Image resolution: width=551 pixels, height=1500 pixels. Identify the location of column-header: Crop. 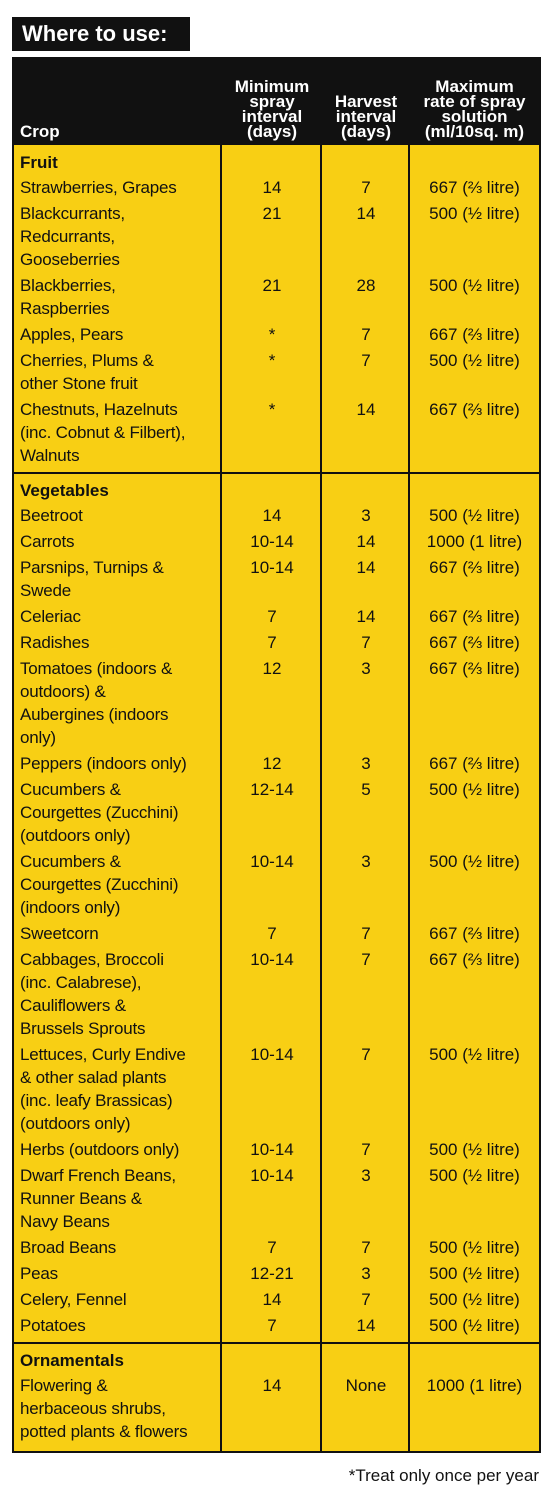
(118, 102).